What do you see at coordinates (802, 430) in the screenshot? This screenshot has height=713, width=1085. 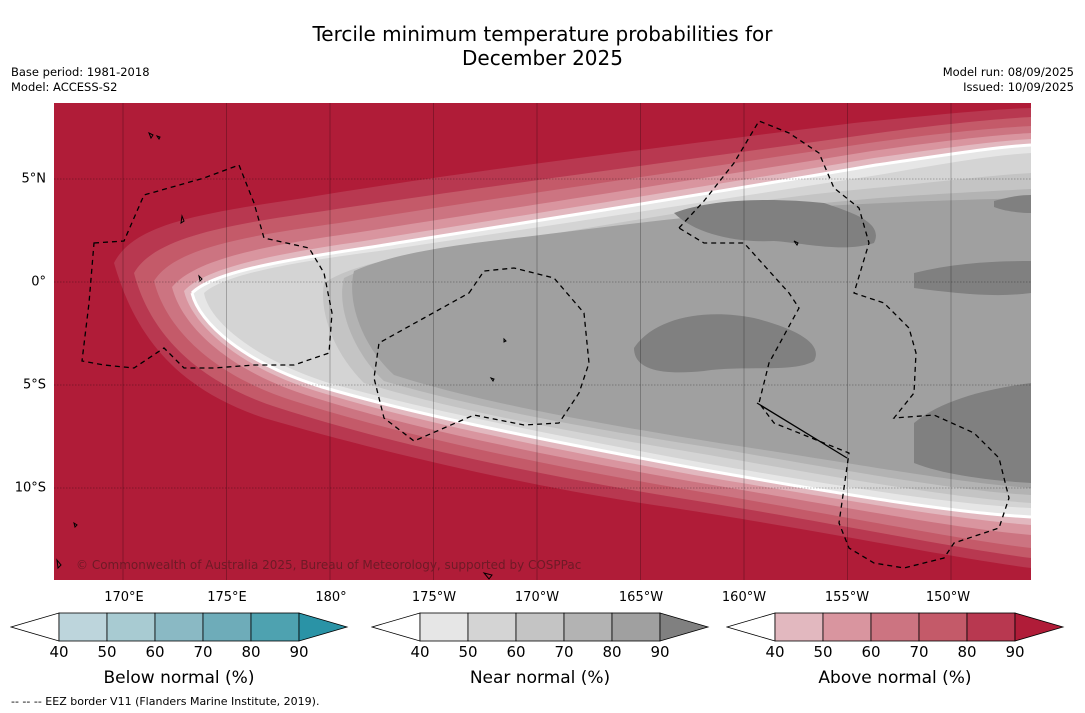 I see `eez-border-boundary` at bounding box center [802, 430].